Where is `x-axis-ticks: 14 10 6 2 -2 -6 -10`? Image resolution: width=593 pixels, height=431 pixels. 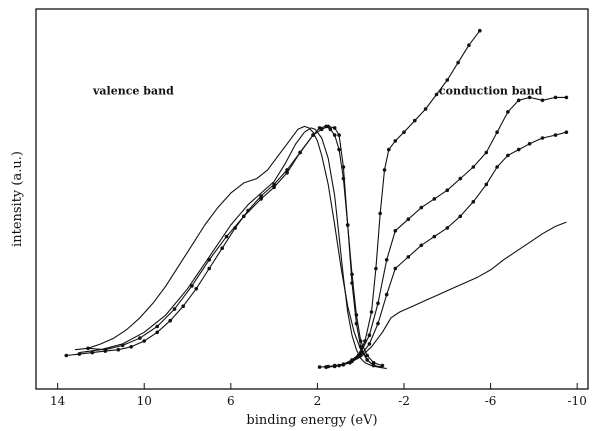 x-axis-ticks: 14 10 6 2 -2 -6 -10 is located at coordinates (318, 395).